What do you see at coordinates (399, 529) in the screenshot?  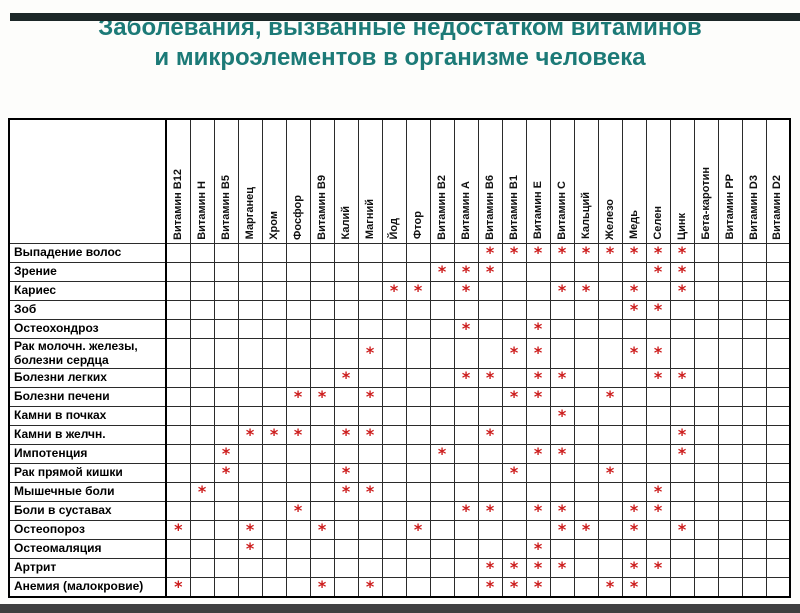 I see `table-row: Остеопороз * * * * * * * *` at bounding box center [399, 529].